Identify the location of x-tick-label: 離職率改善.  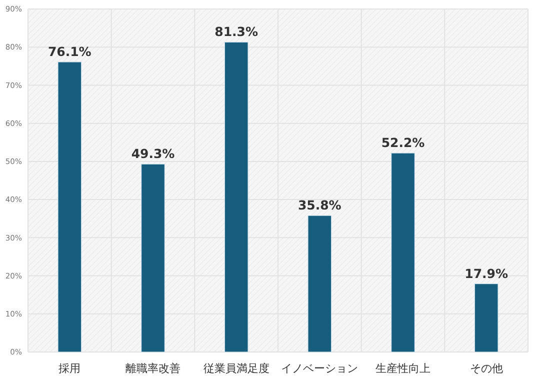
(153, 368).